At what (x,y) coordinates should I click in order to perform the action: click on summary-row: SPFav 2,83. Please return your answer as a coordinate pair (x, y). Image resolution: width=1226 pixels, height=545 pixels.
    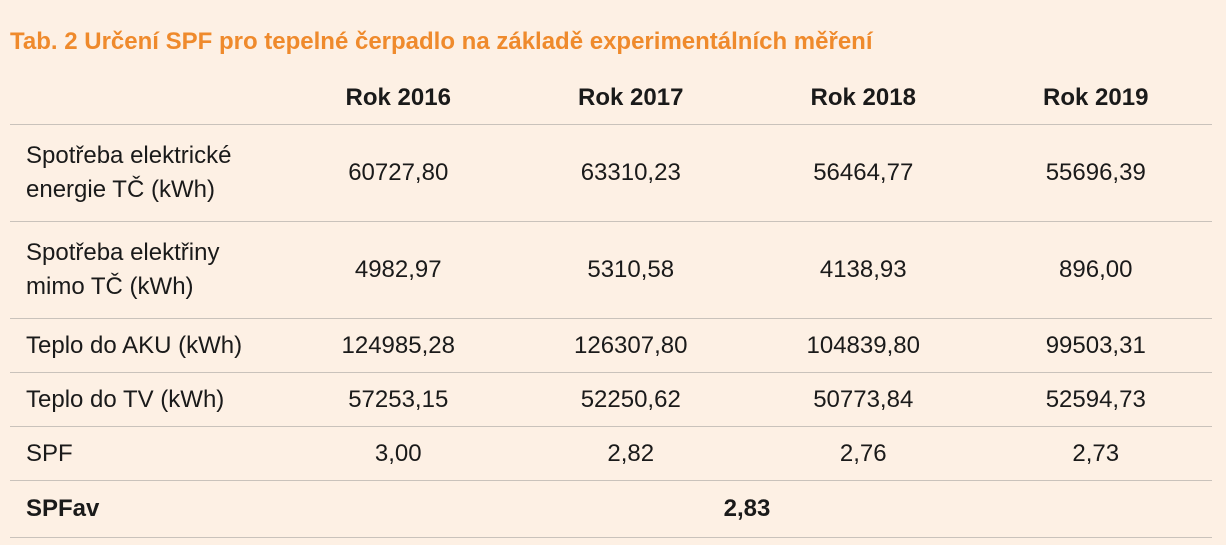
    Looking at the image, I should click on (611, 509).